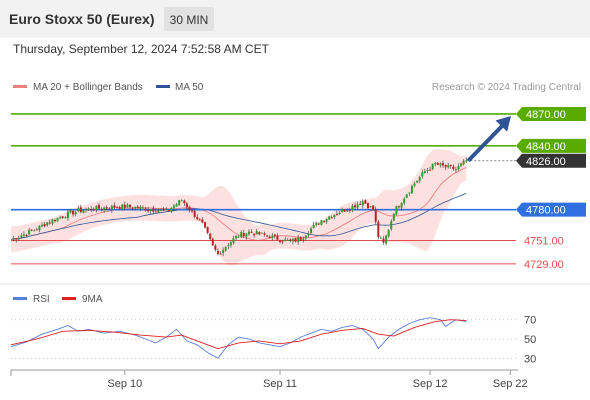 The height and width of the screenshot is (400, 590). What do you see at coordinates (503, 123) in the screenshot?
I see `forecast-arrow-head` at bounding box center [503, 123].